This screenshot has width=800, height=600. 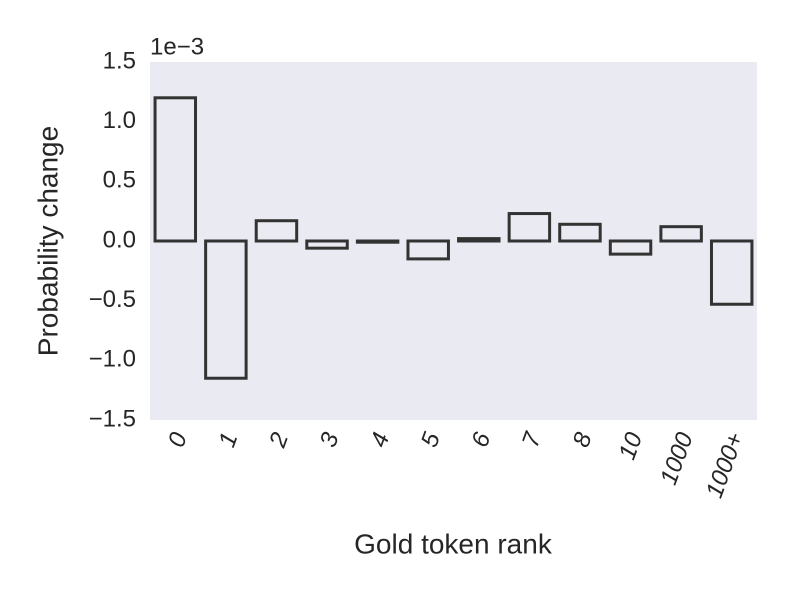 What do you see at coordinates (119, 60) in the screenshot?
I see `y-tick-label: 1.5` at bounding box center [119, 60].